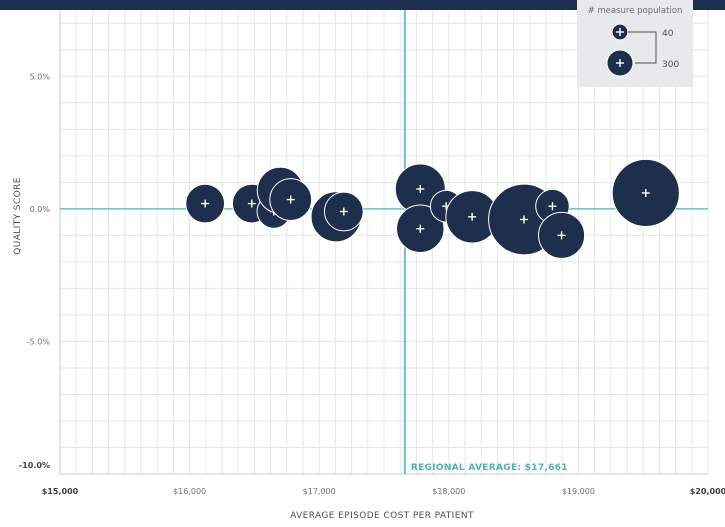 The width and height of the screenshot is (725, 527). What do you see at coordinates (189, 491) in the screenshot?
I see `x-tick-label: $16,000` at bounding box center [189, 491].